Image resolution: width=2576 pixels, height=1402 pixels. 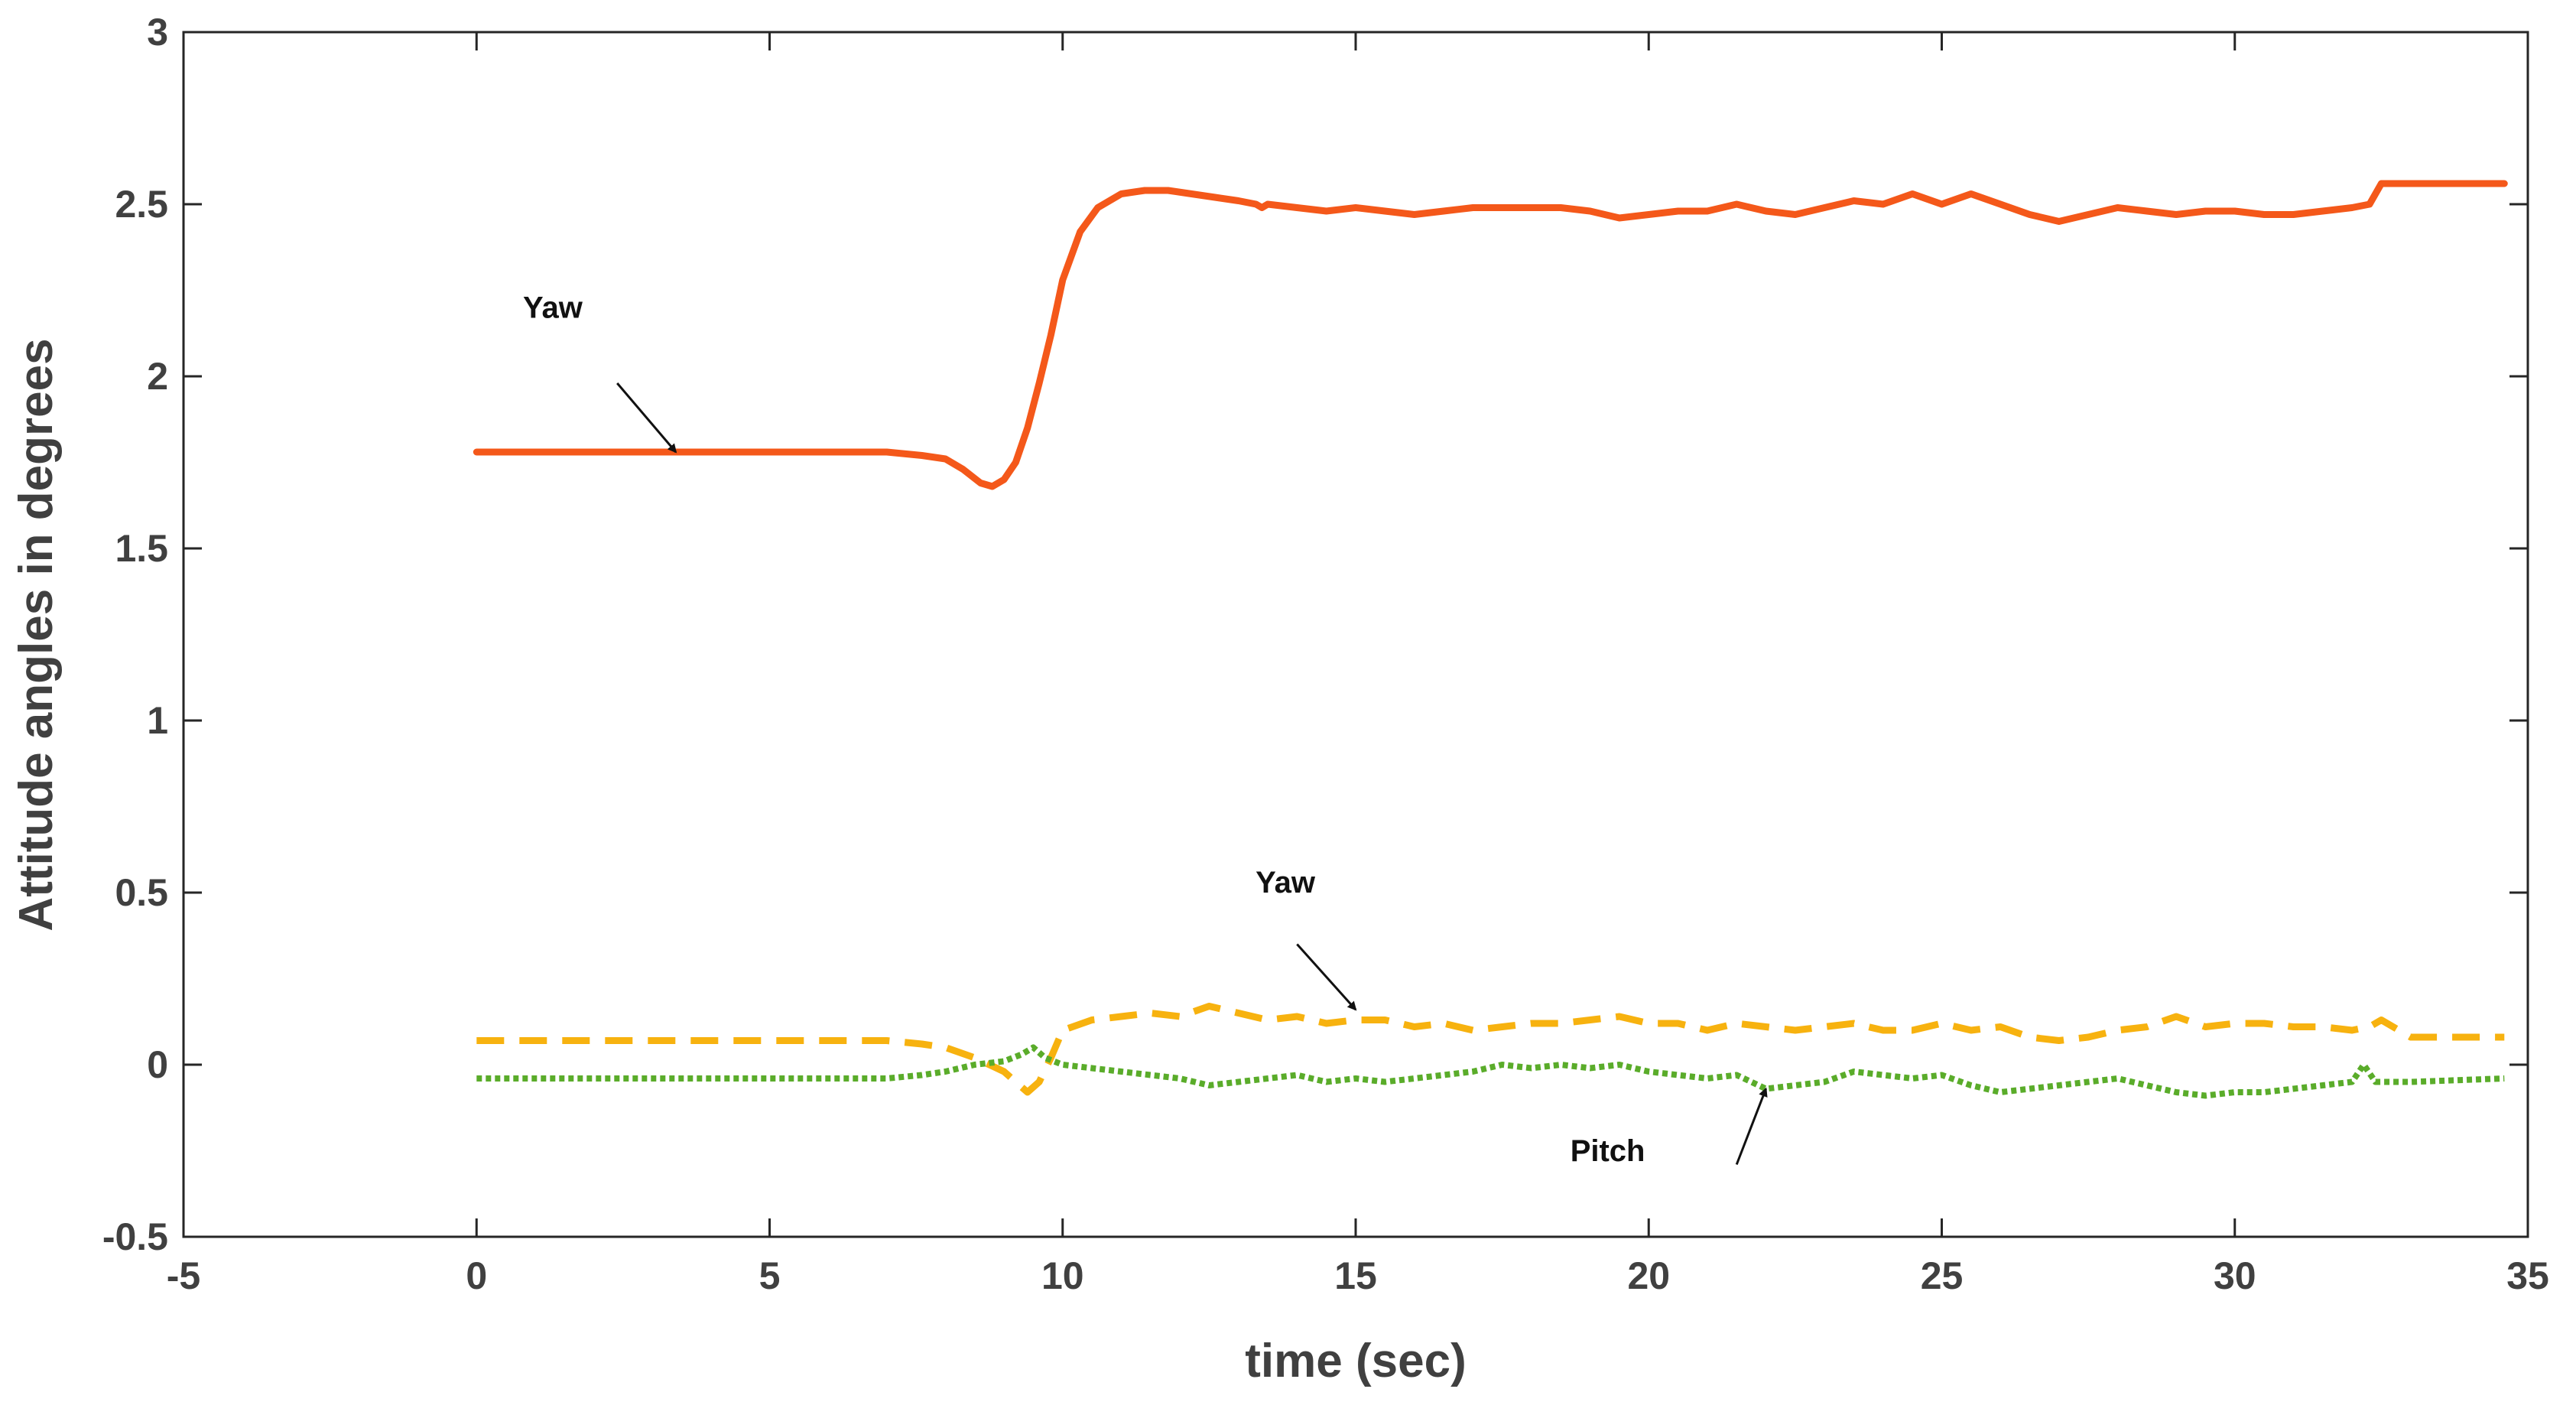 I want to click on y-tick-label: 3, so click(x=158, y=32).